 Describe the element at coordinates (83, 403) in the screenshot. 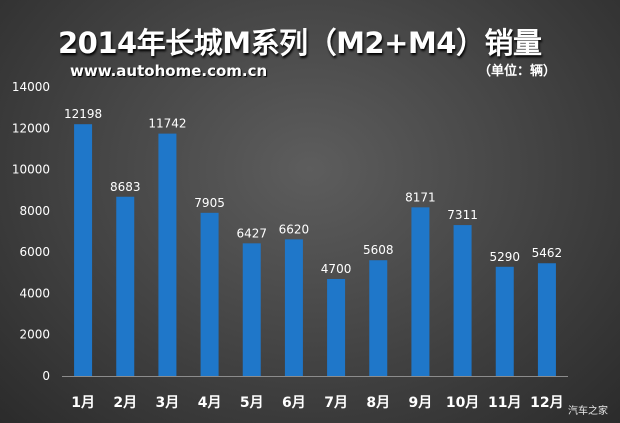

I see `x-tick-label: 1月` at that location.